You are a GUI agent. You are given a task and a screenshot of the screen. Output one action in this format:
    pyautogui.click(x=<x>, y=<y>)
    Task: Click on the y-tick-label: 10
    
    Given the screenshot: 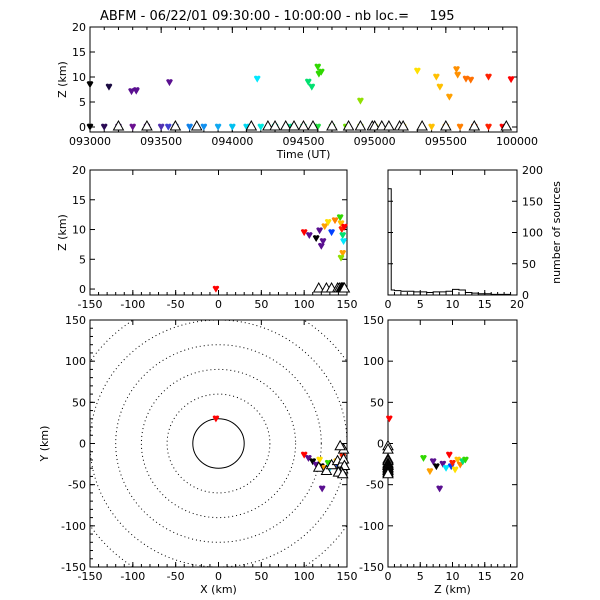 What is the action you would take?
    pyautogui.click(x=79, y=230)
    